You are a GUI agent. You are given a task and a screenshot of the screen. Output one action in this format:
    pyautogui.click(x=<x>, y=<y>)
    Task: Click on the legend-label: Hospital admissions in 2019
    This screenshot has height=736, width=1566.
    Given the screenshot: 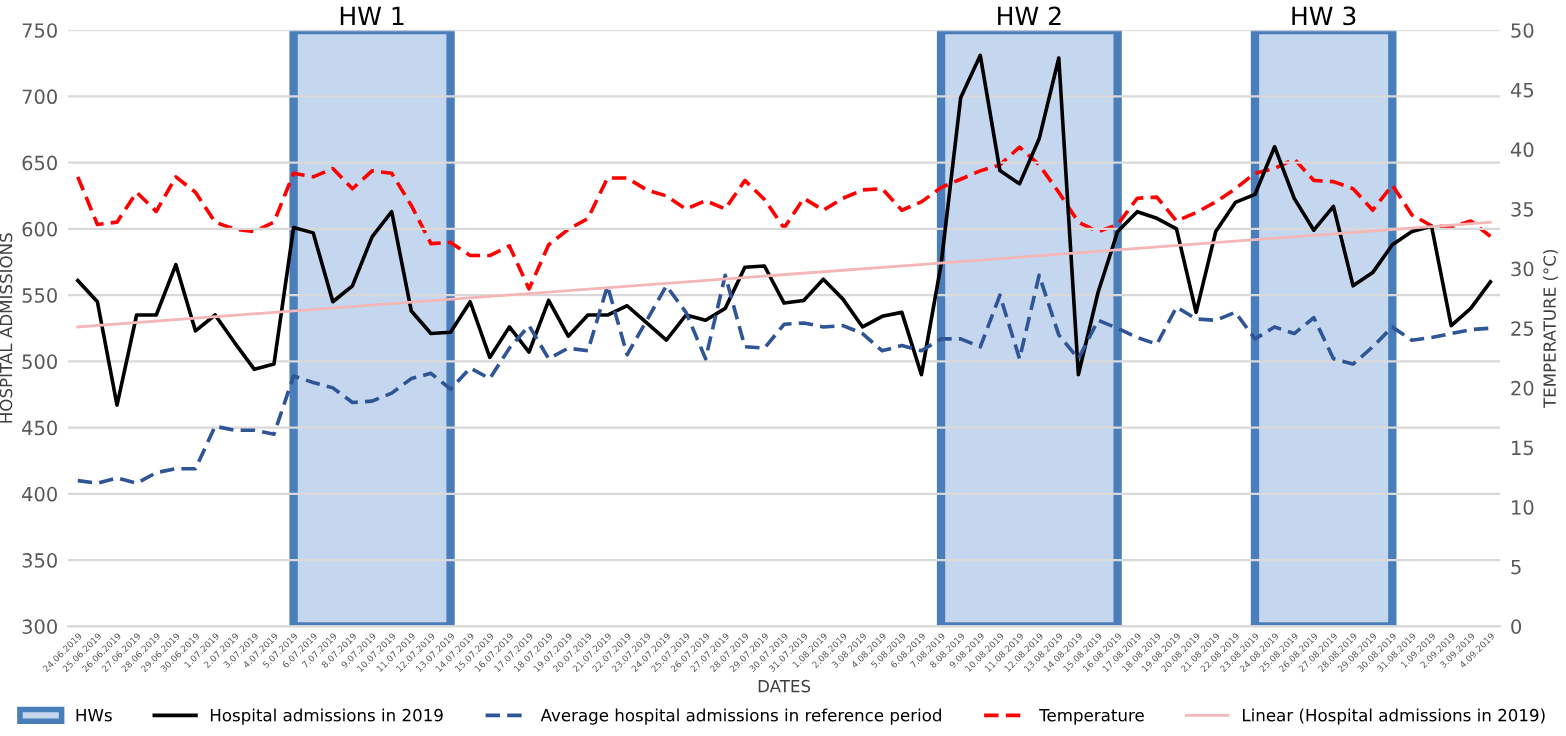 What is the action you would take?
    pyautogui.click(x=326, y=716)
    